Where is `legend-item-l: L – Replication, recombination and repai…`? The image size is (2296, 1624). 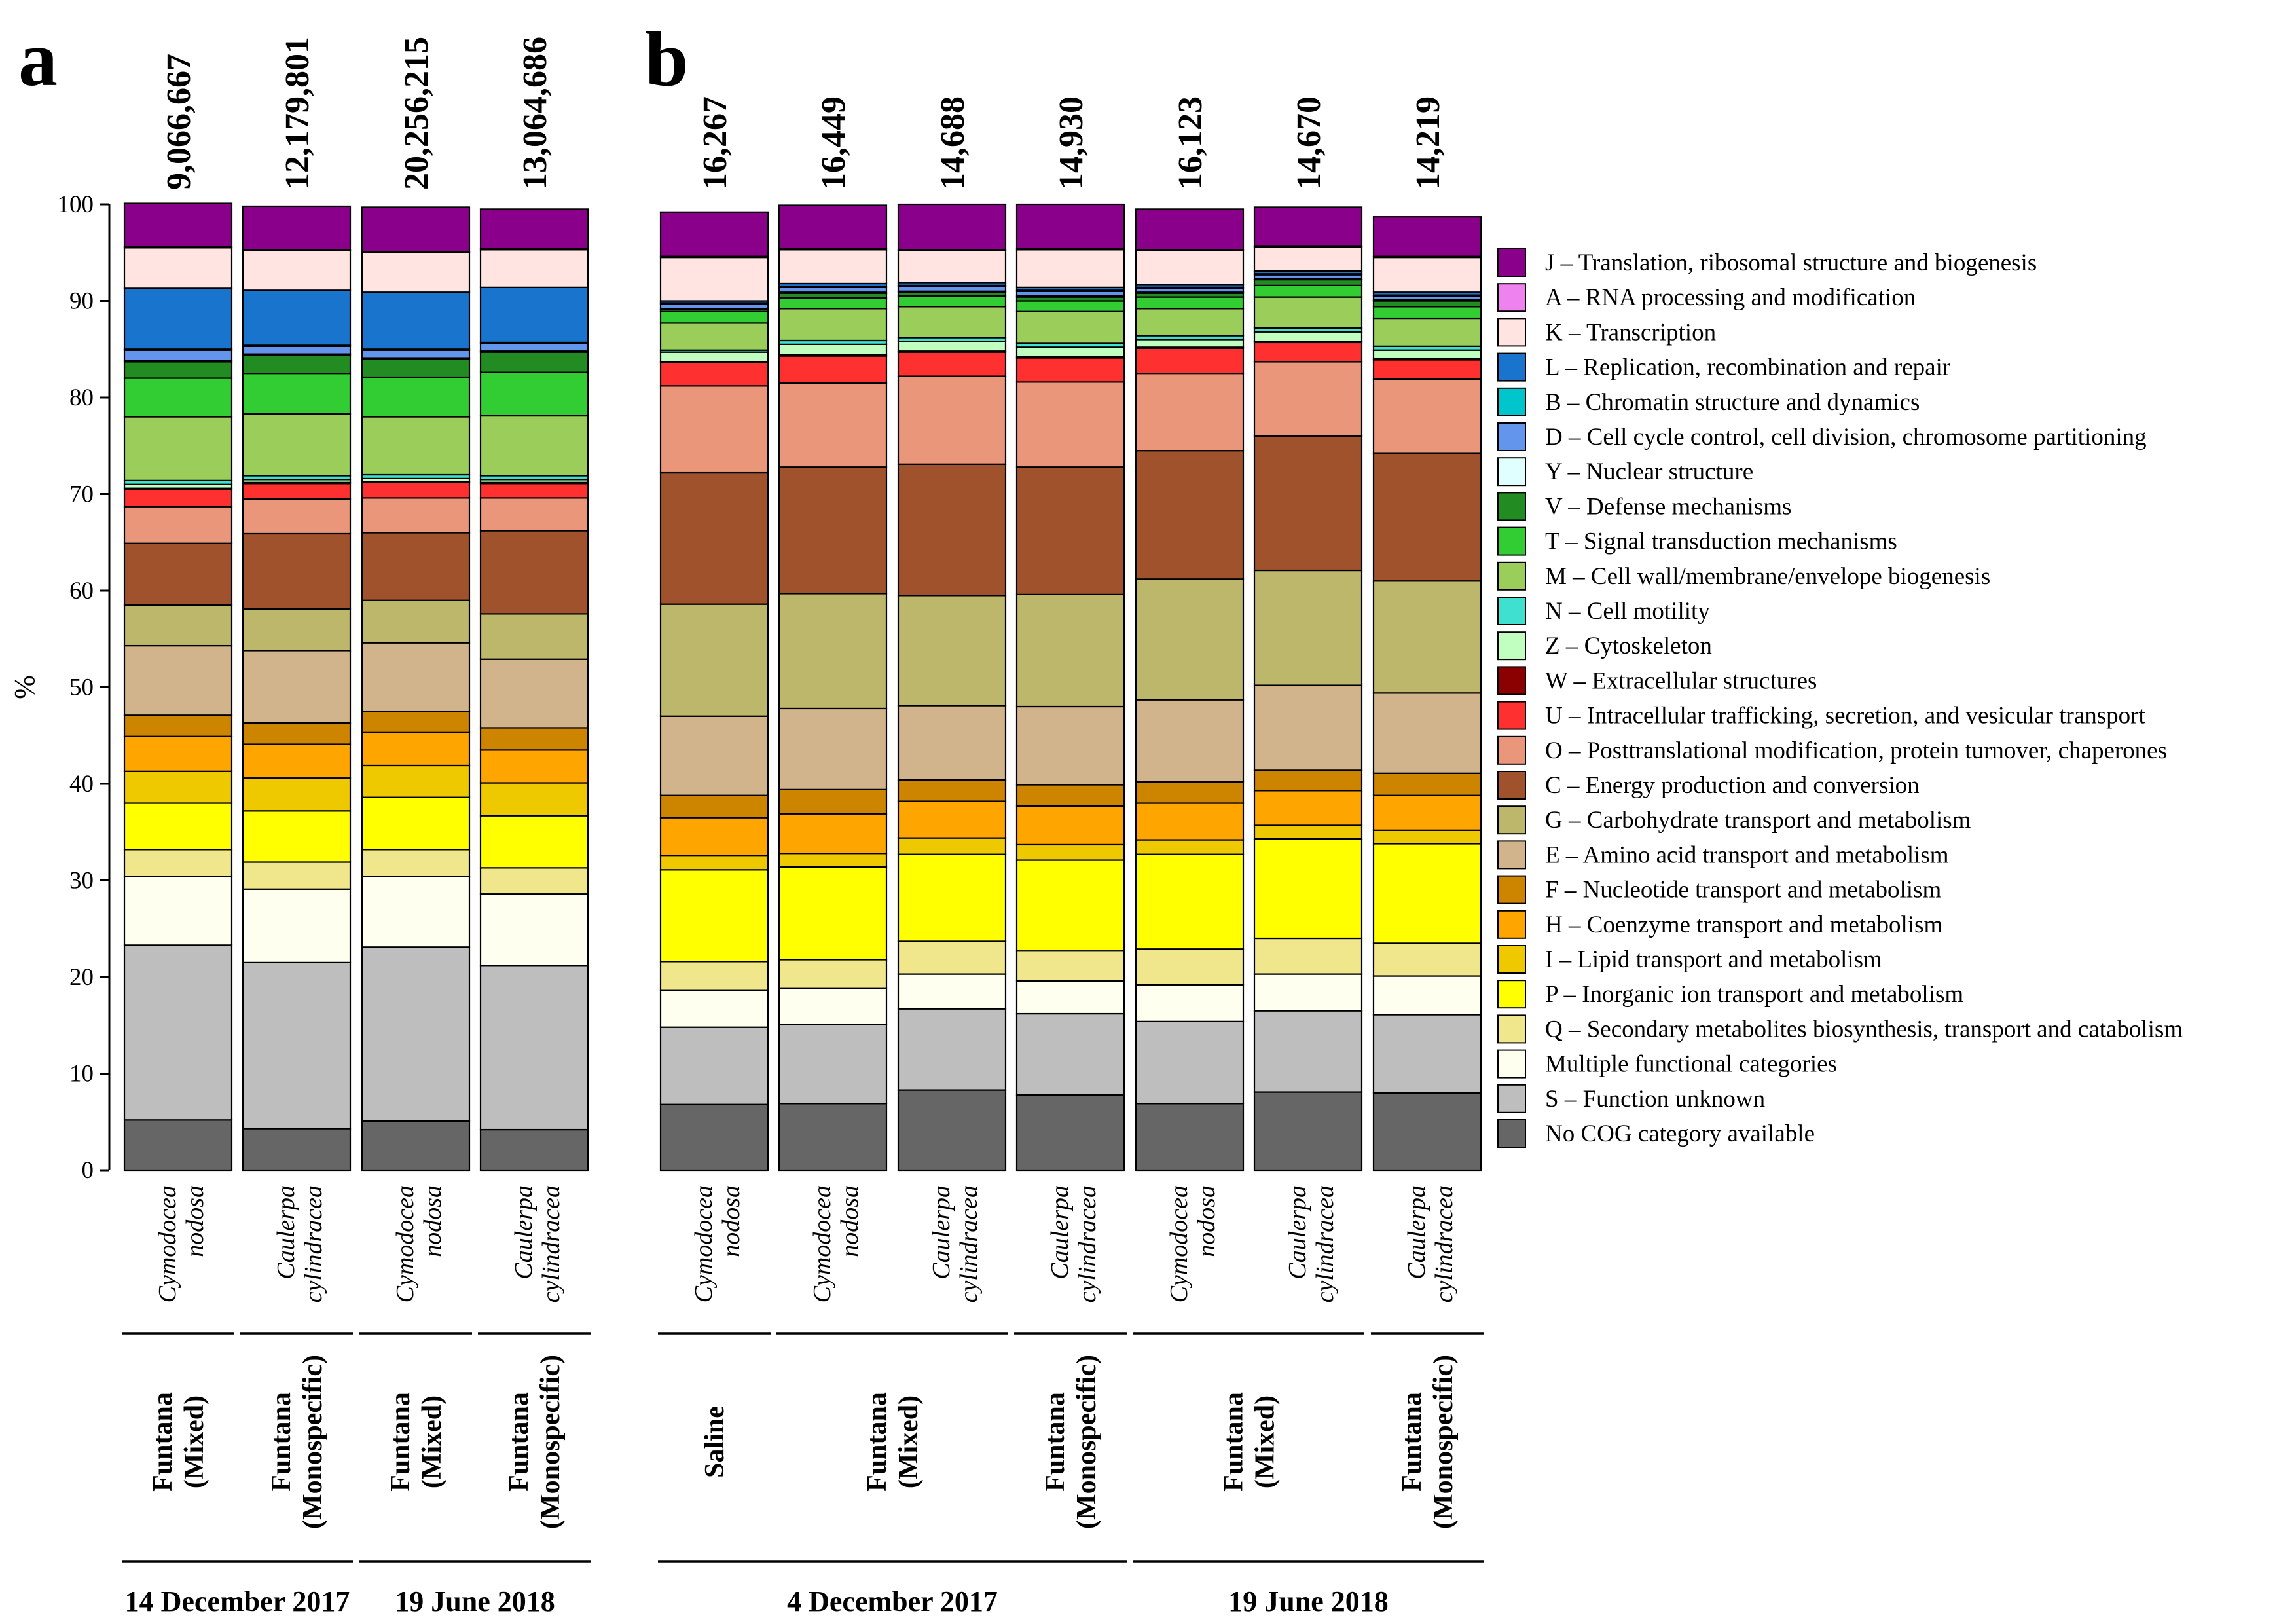
legend-item-l: L – Replication, recombination and repai… is located at coordinates (1723, 367).